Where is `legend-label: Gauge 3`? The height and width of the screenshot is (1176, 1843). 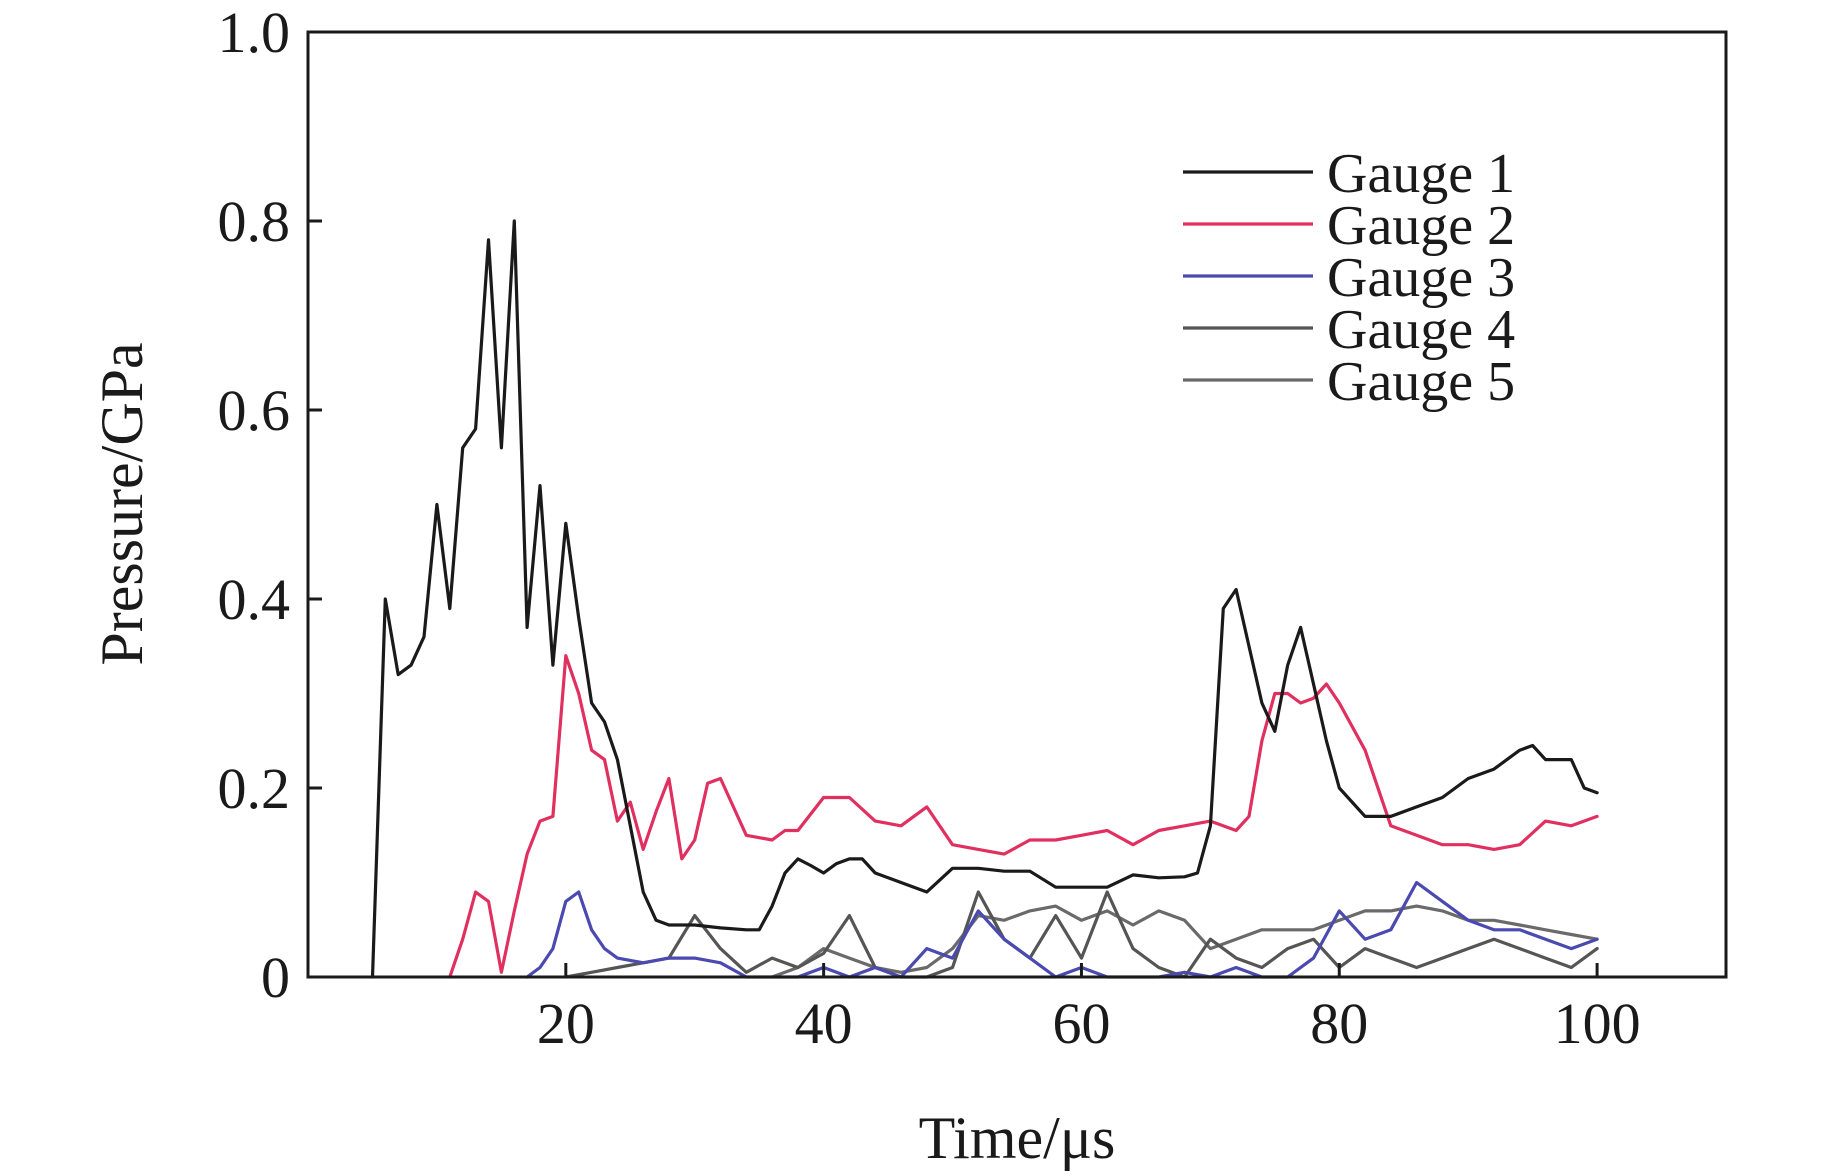 legend-label: Gauge 3 is located at coordinates (1421, 278).